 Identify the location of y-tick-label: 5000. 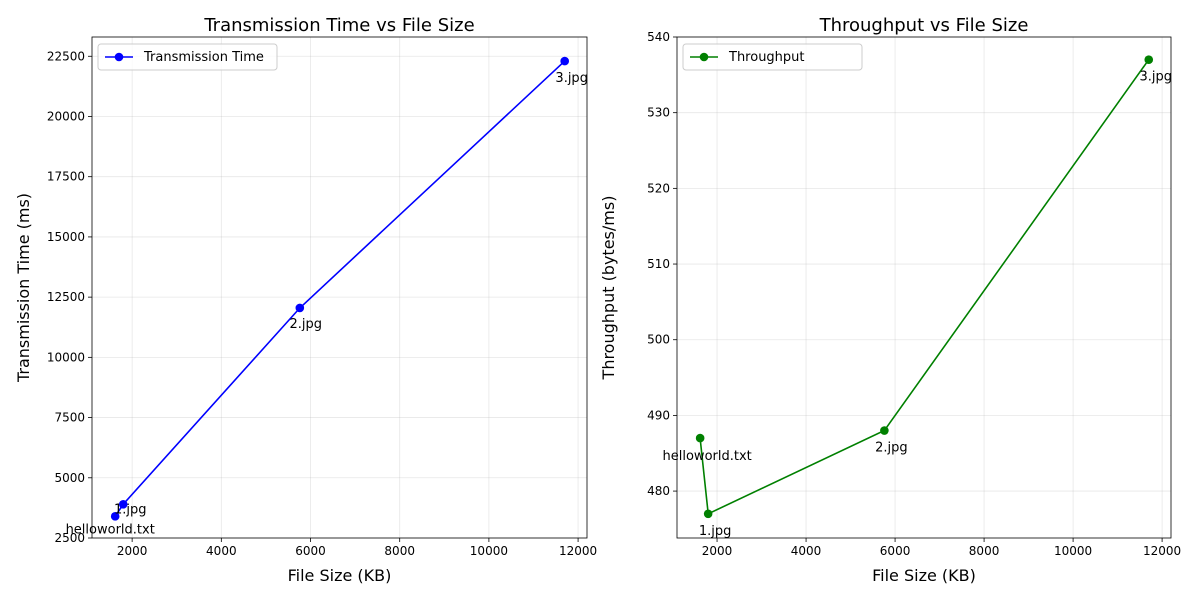
(69, 478).